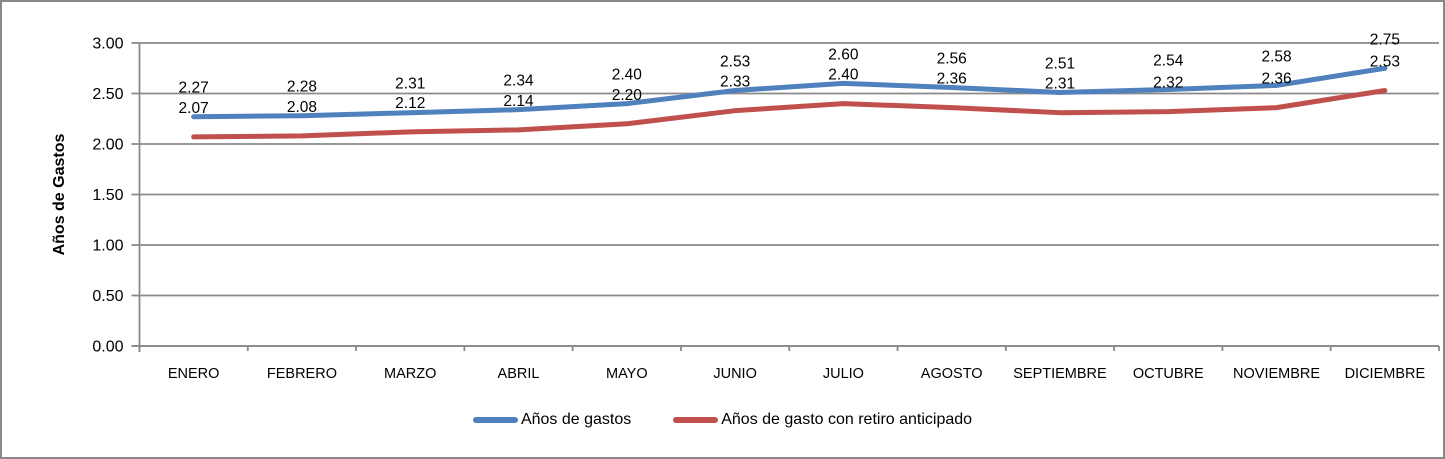 This screenshot has height=459, width=1445. What do you see at coordinates (1168, 83) in the screenshot?
I see `data-label: 2.32` at bounding box center [1168, 83].